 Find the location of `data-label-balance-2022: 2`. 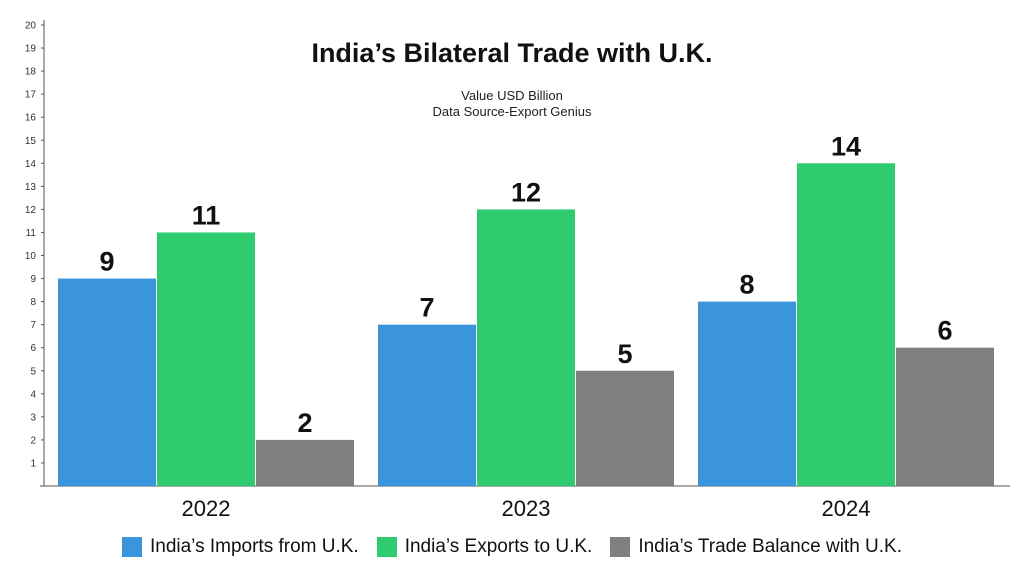

data-label-balance-2022: 2 is located at coordinates (304, 423).